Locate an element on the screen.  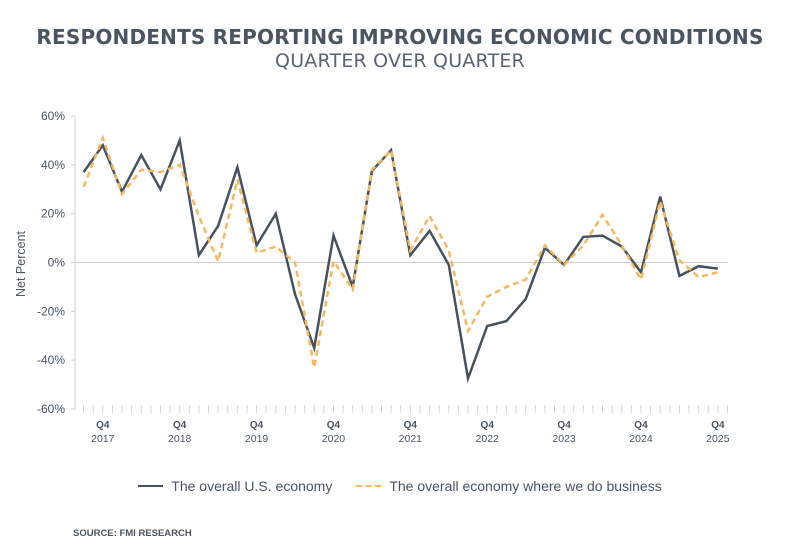
legend-label: The overall U.S. economy is located at coordinates (252, 486).